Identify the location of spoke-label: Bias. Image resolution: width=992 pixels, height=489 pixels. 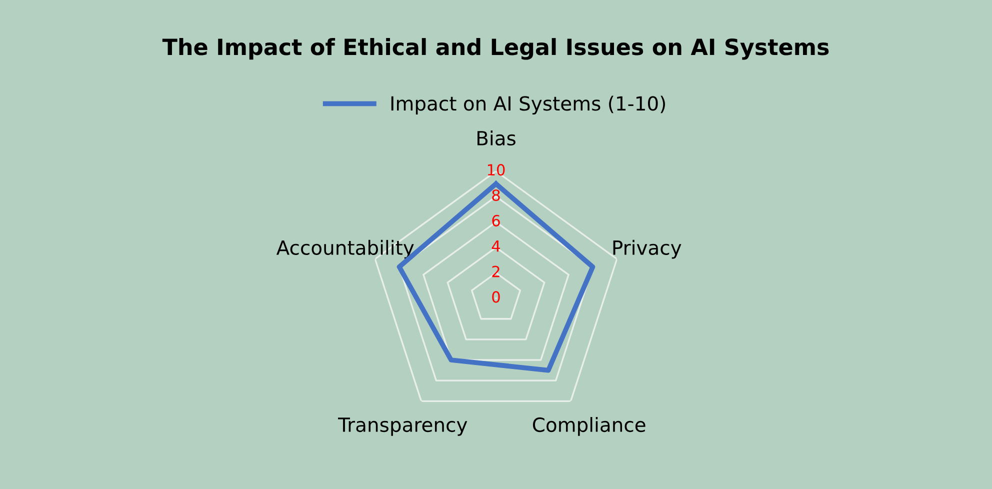
(497, 138).